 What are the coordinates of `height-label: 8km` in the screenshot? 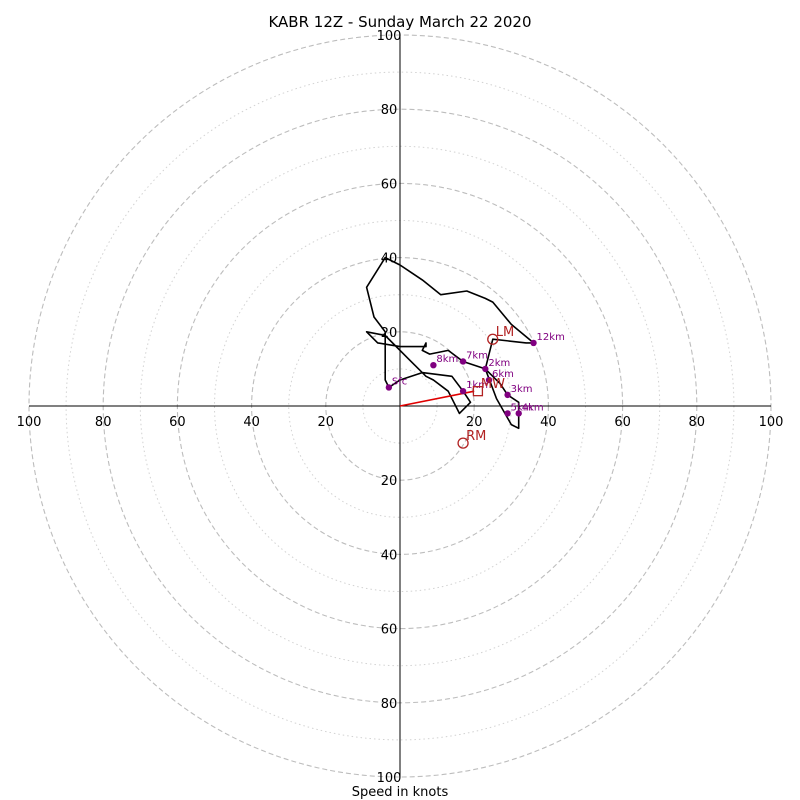 It's located at (447, 359).